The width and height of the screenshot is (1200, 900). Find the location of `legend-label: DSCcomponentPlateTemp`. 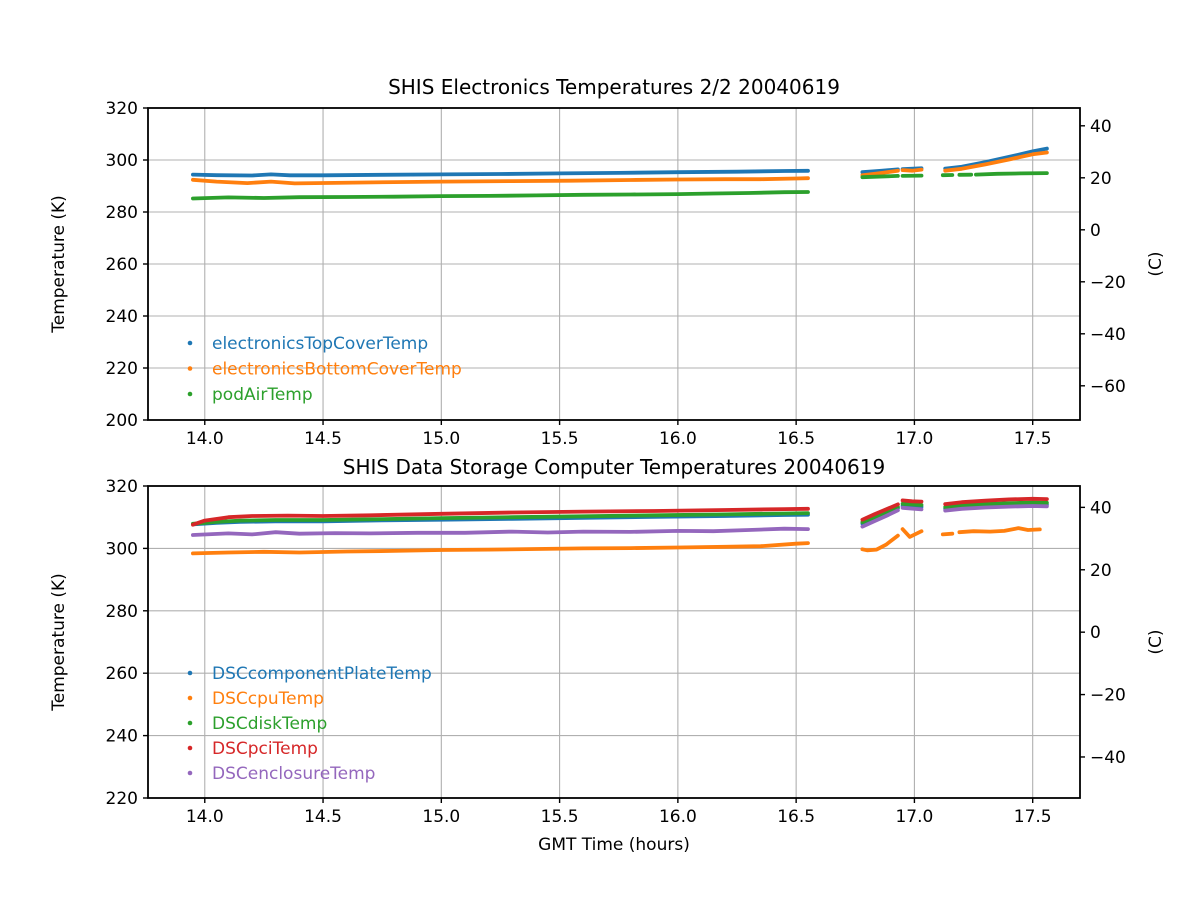

legend-label: DSCcomponentPlateTemp is located at coordinates (322, 674).